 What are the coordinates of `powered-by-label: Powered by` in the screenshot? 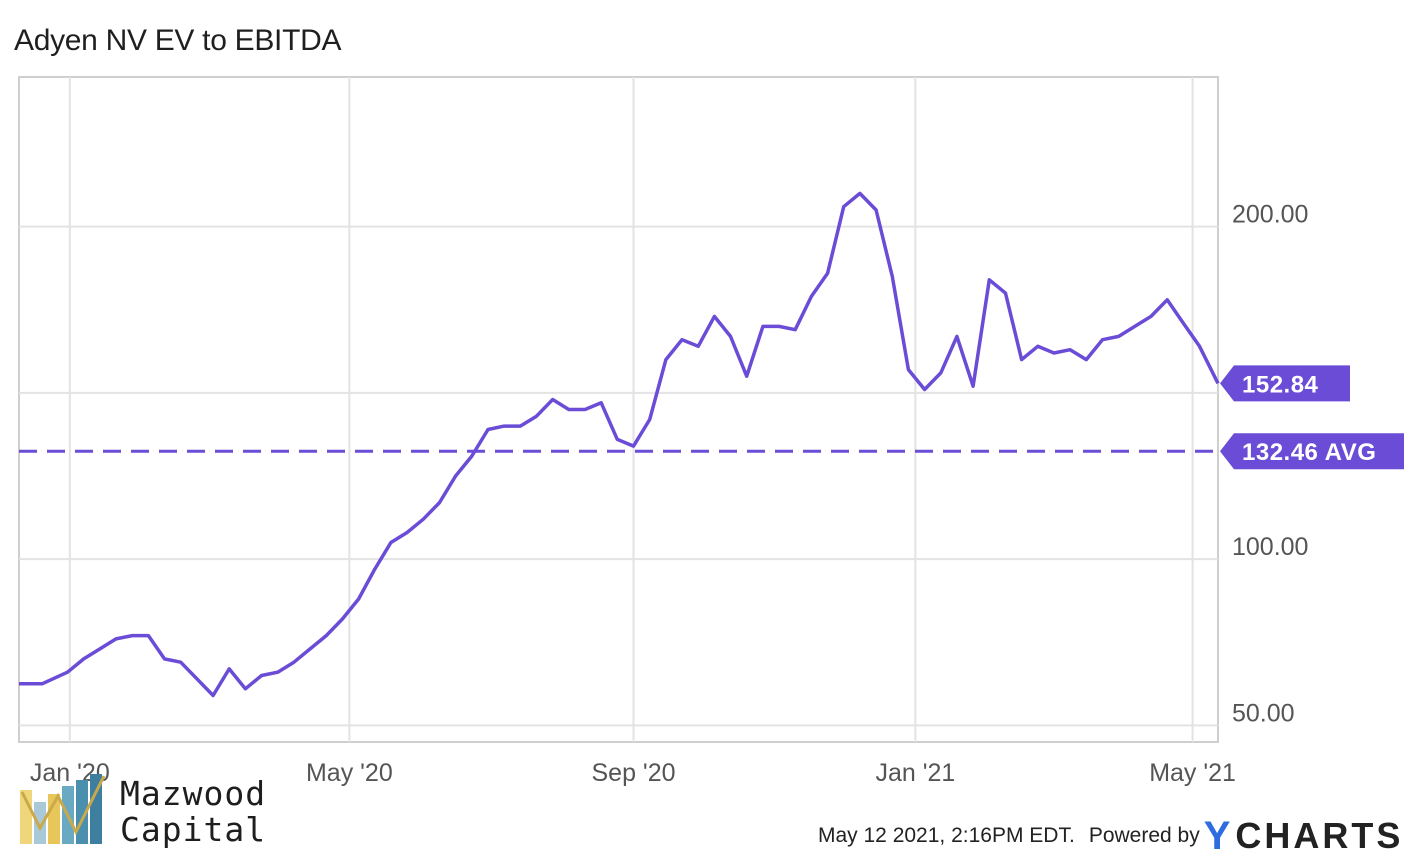 It's located at (1144, 835).